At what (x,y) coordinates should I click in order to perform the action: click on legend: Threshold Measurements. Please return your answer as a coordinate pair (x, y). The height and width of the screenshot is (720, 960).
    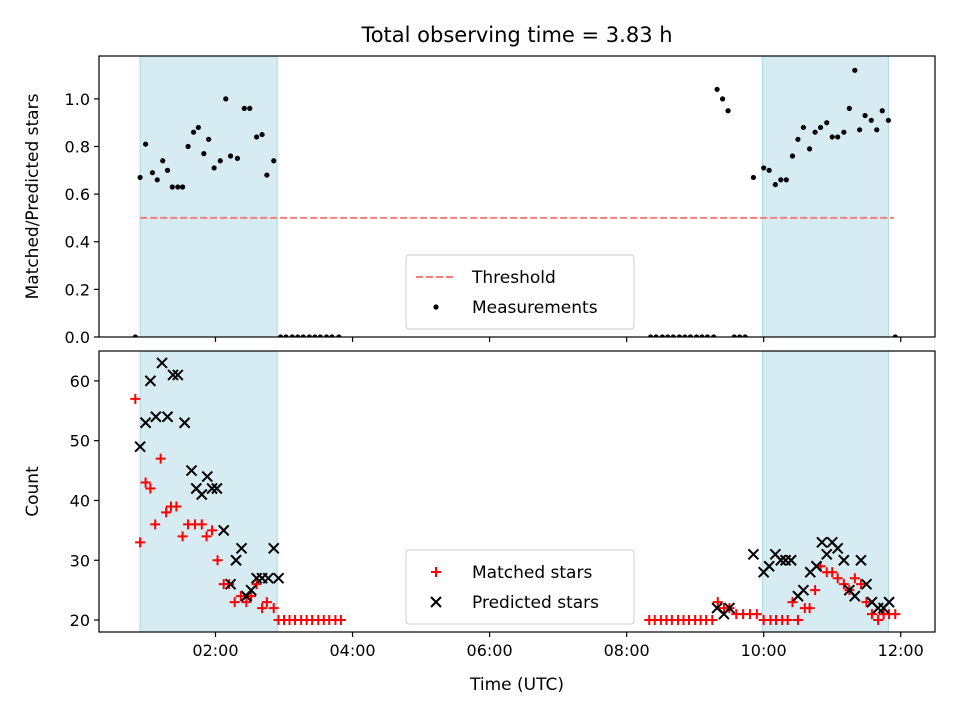
    Looking at the image, I should click on (520, 292).